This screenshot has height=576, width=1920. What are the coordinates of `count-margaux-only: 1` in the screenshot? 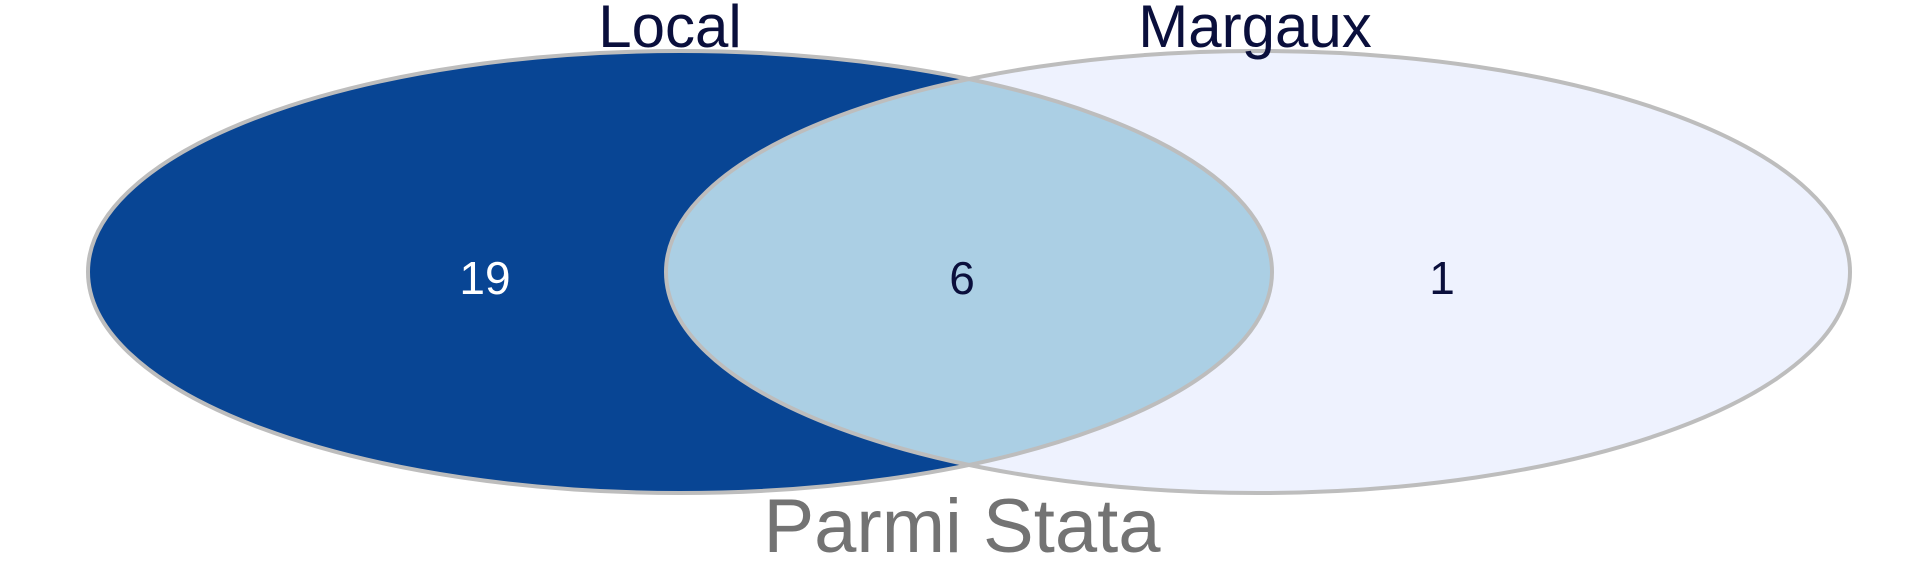 It's located at (1442, 278).